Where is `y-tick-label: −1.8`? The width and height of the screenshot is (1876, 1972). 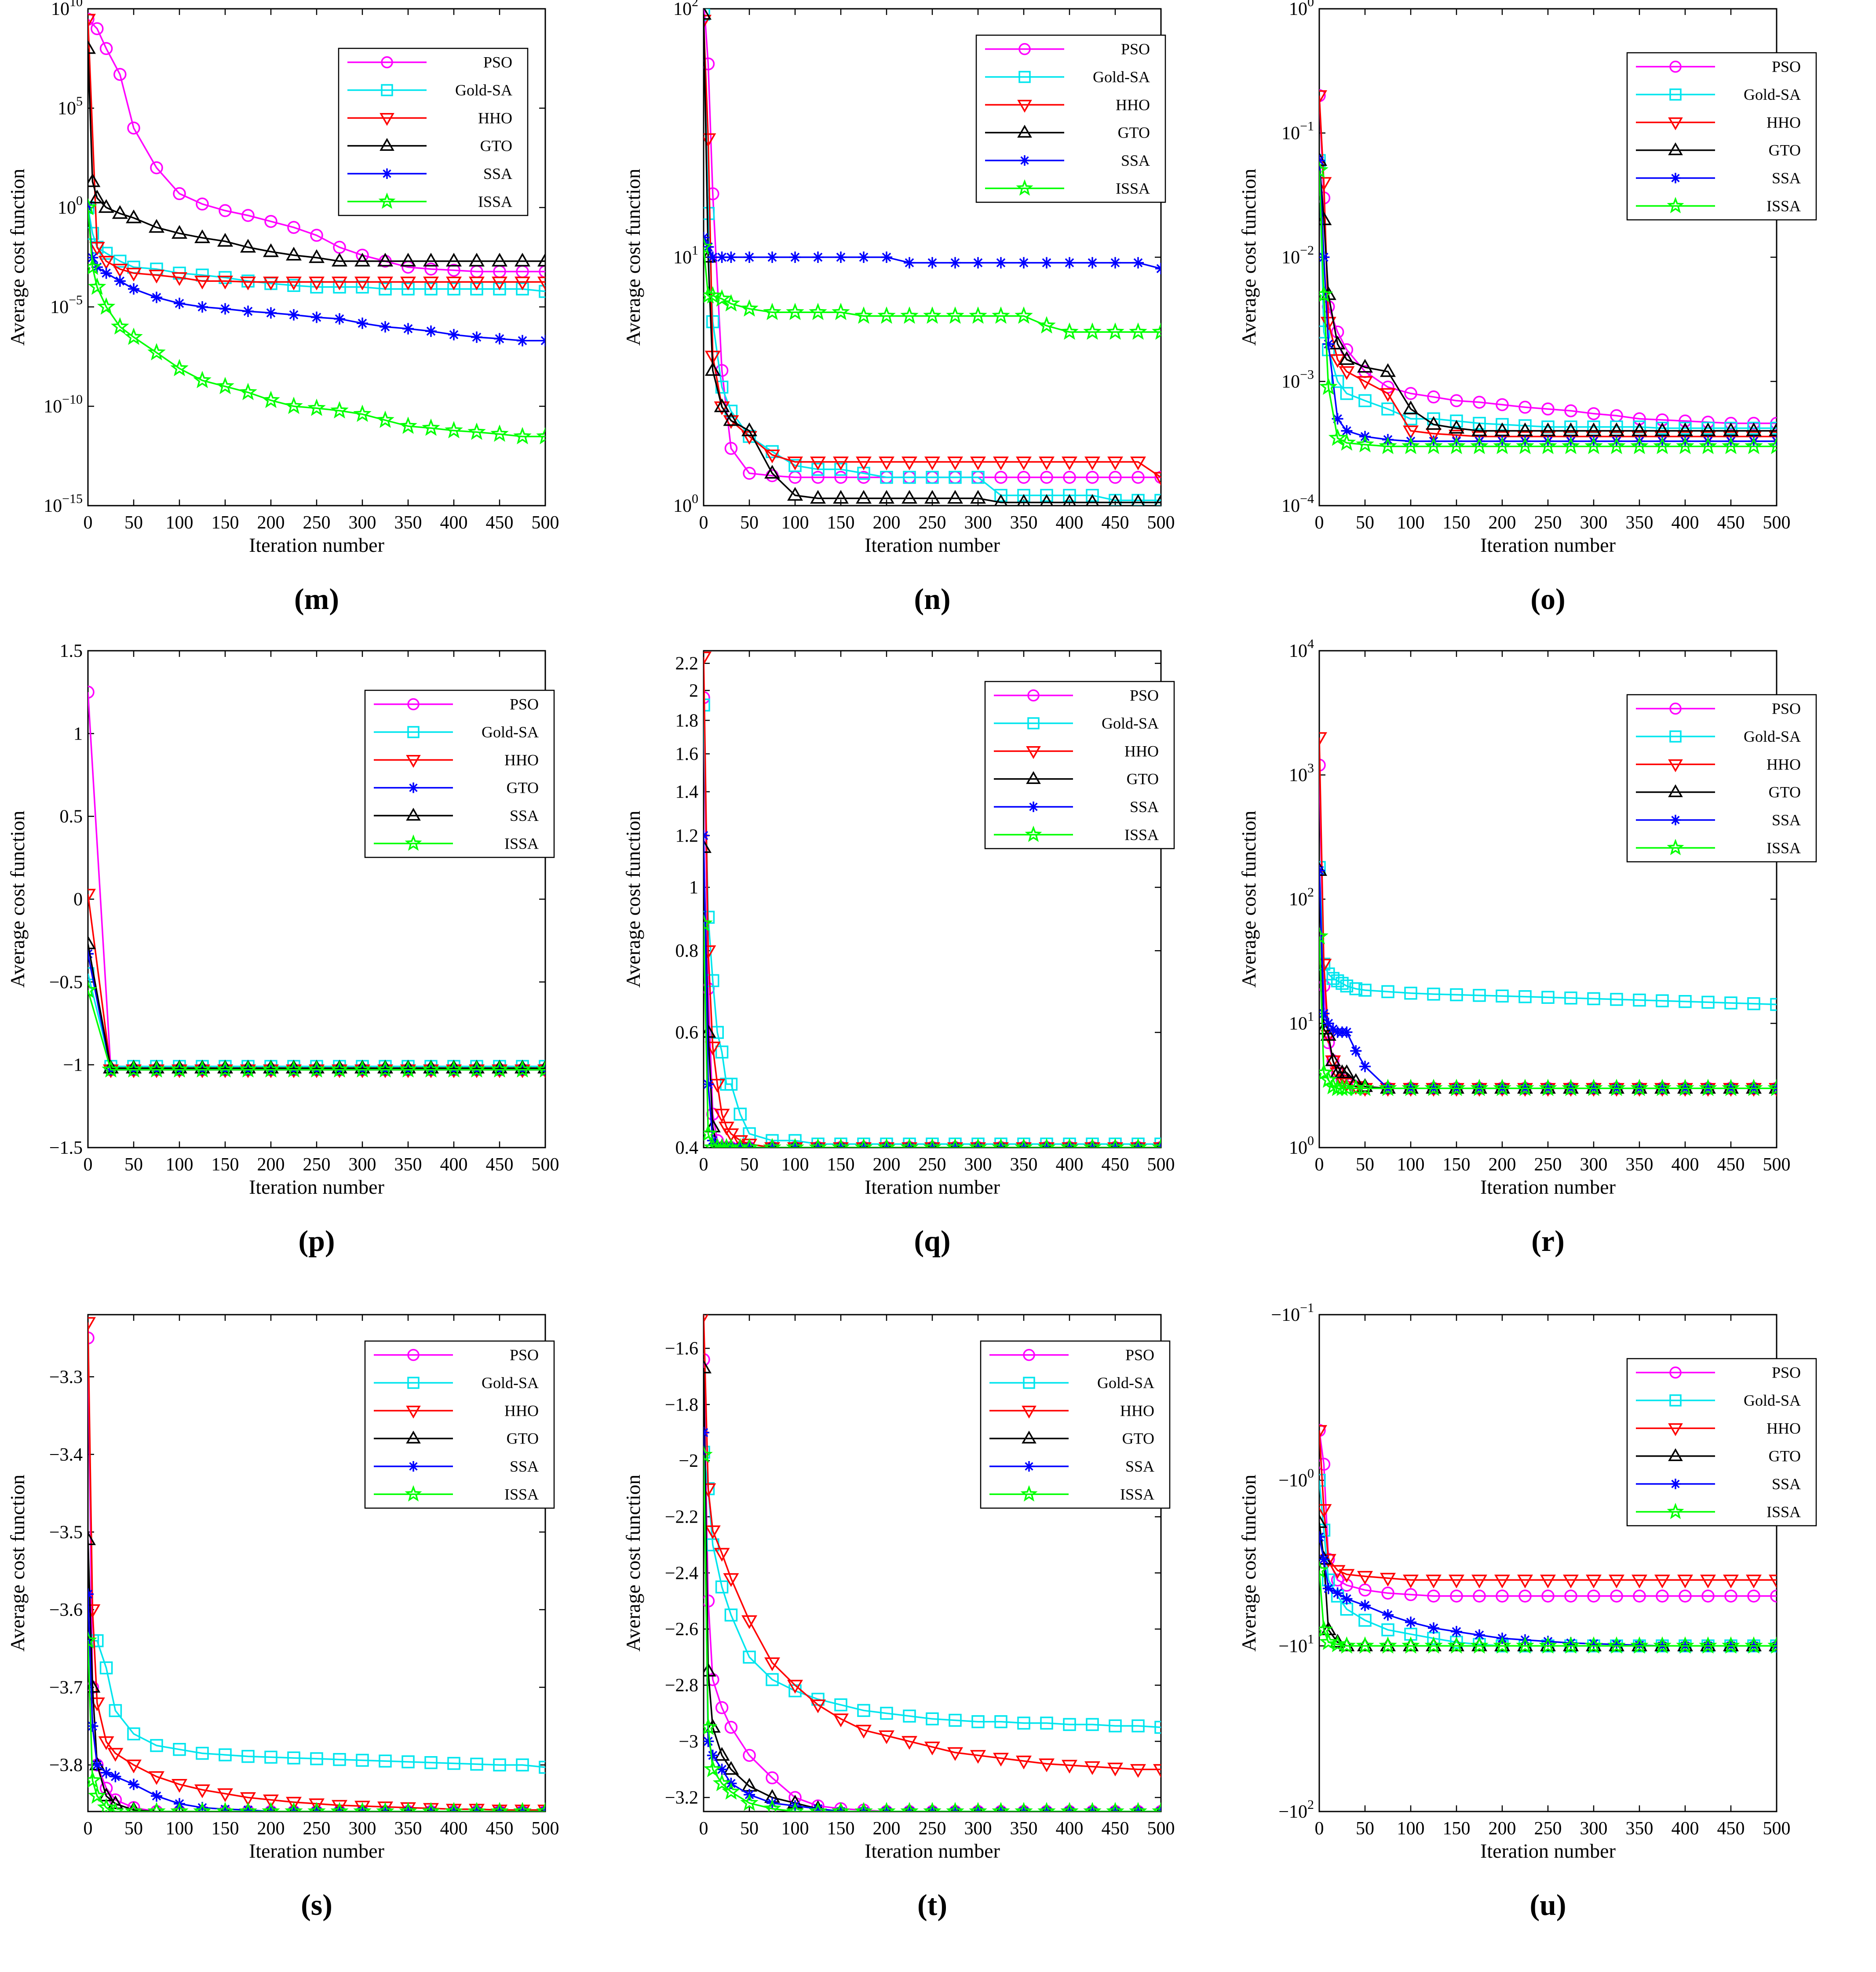
y-tick-label: −1.8 is located at coordinates (681, 1405).